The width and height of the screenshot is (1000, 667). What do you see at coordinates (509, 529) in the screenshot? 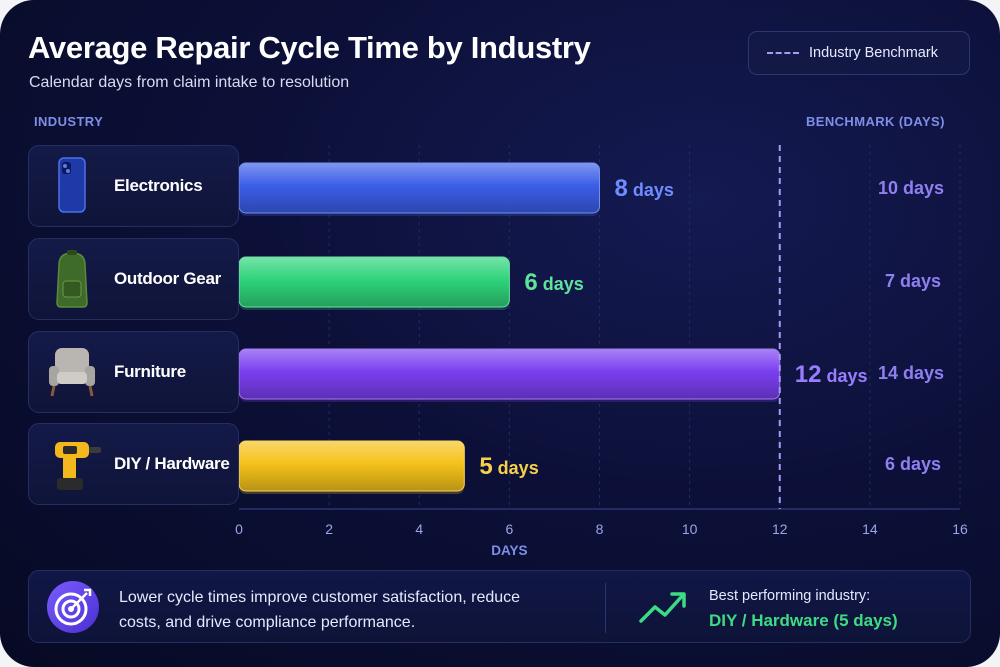
I see `x-tick-label: 6` at bounding box center [509, 529].